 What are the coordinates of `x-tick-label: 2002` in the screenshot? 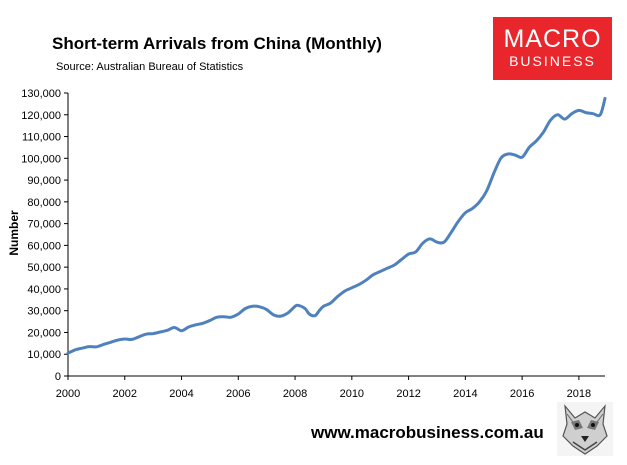 It's located at (125, 394).